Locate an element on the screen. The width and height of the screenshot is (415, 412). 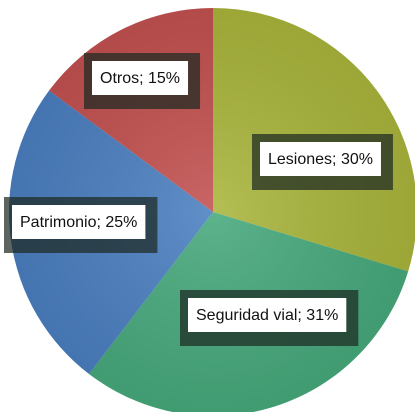
data-label: Otros; 15% is located at coordinates (140, 78).